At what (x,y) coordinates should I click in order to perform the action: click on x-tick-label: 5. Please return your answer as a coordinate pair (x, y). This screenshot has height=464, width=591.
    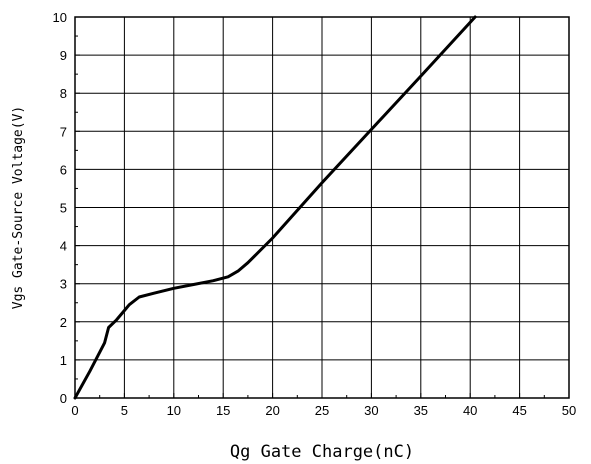
    Looking at the image, I should click on (124, 410).